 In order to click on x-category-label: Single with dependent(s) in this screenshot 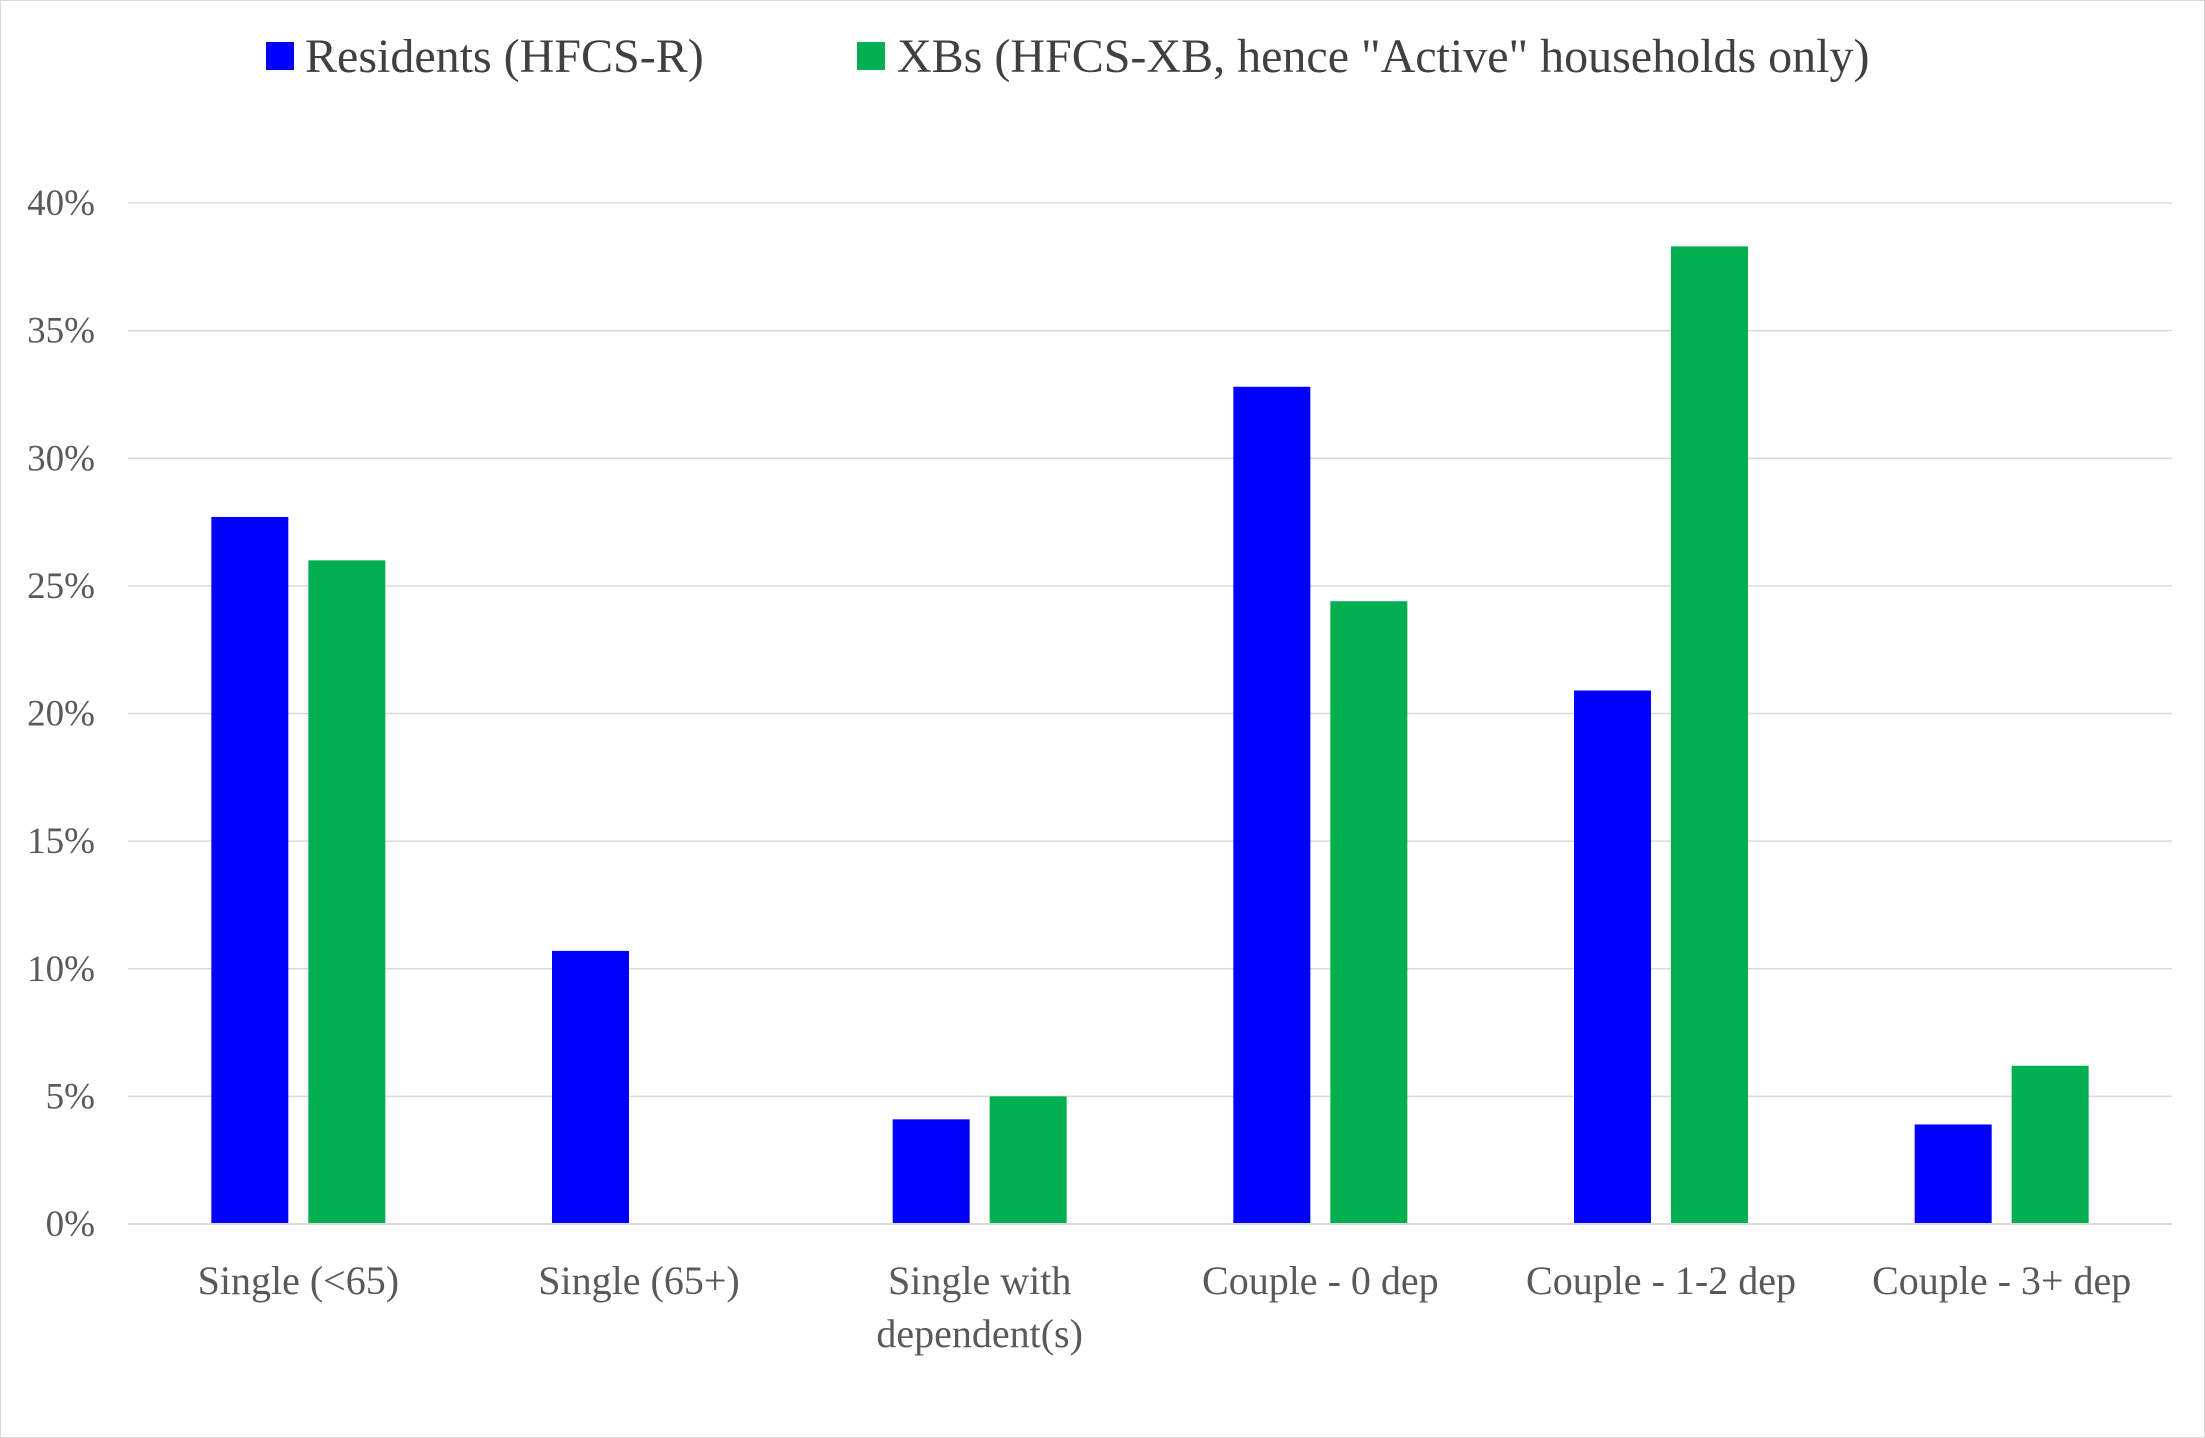, I will do `click(979, 1307)`.